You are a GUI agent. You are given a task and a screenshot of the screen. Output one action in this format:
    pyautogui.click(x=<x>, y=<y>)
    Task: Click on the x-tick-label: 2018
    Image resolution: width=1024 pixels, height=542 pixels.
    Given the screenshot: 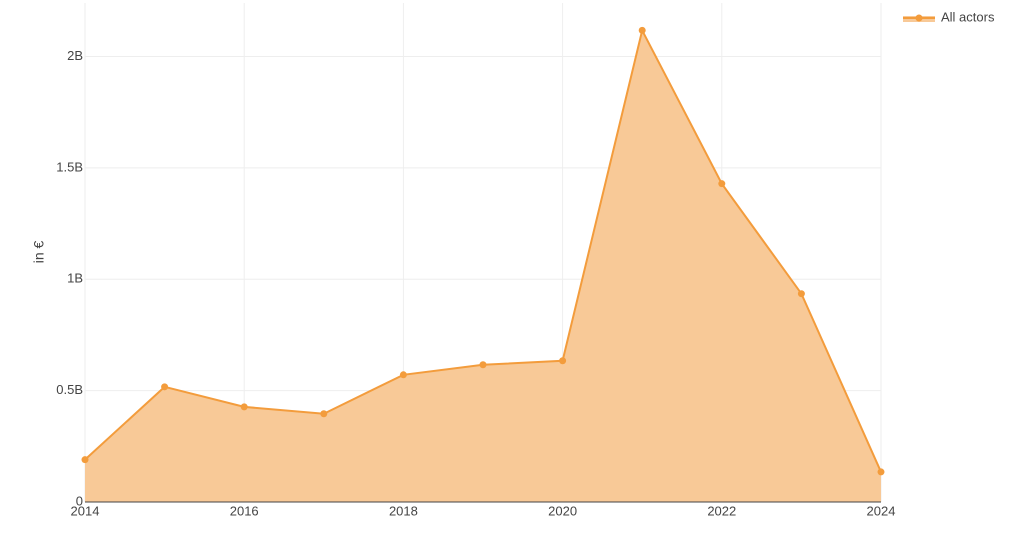 What is the action you would take?
    pyautogui.click(x=403, y=510)
    